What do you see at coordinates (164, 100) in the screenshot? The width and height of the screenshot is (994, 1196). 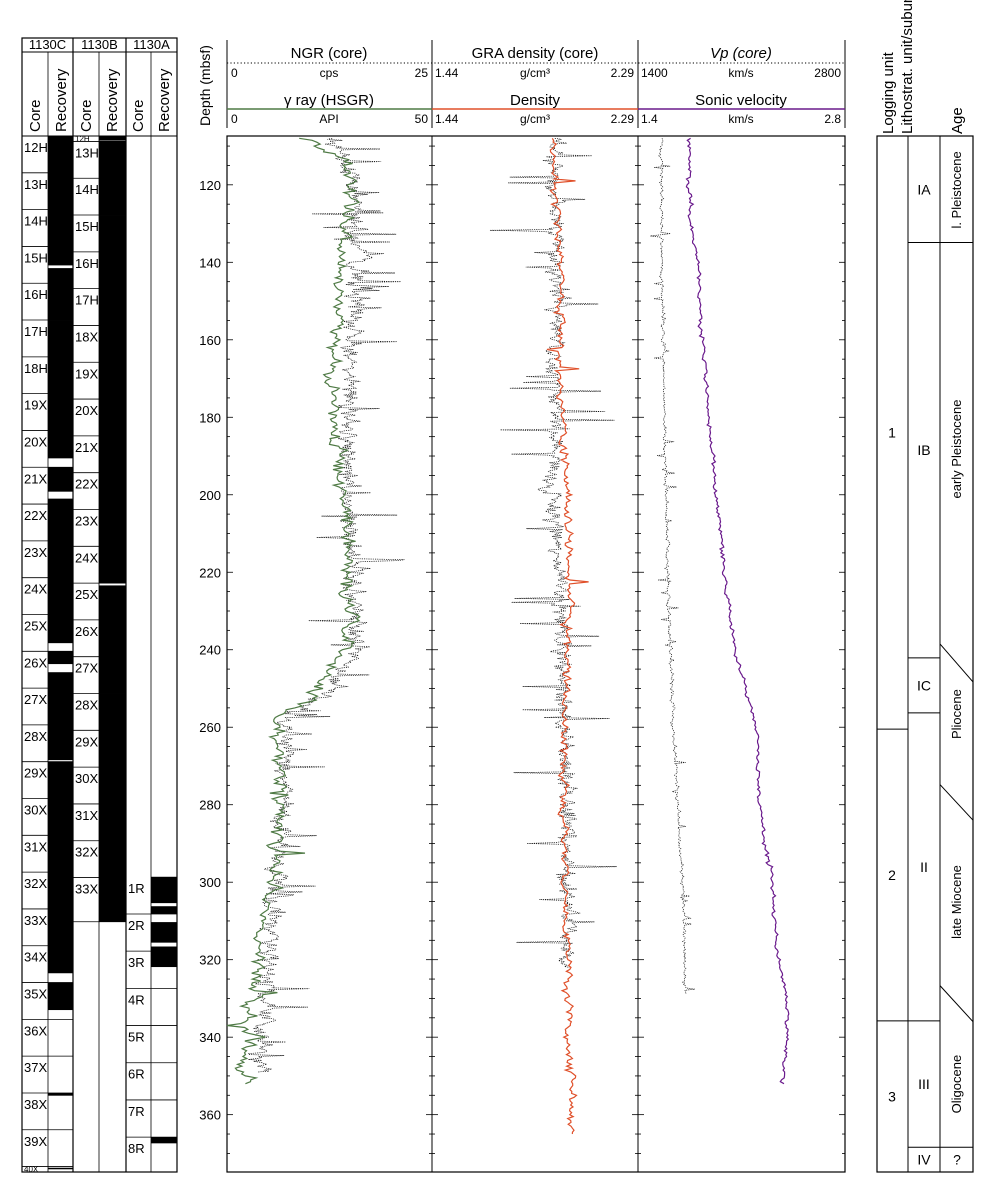 I see `recovery-header-1130a: Recovery` at bounding box center [164, 100].